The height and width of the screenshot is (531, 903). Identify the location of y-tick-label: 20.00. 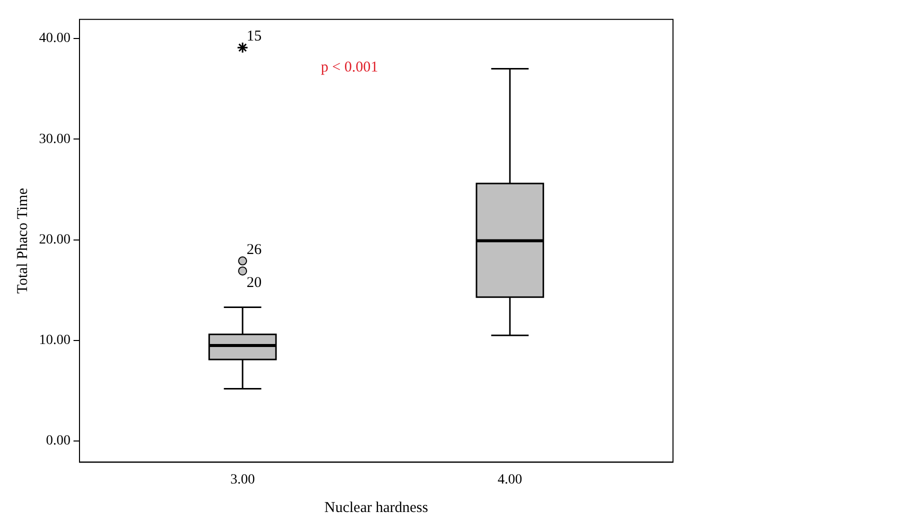
(54, 240).